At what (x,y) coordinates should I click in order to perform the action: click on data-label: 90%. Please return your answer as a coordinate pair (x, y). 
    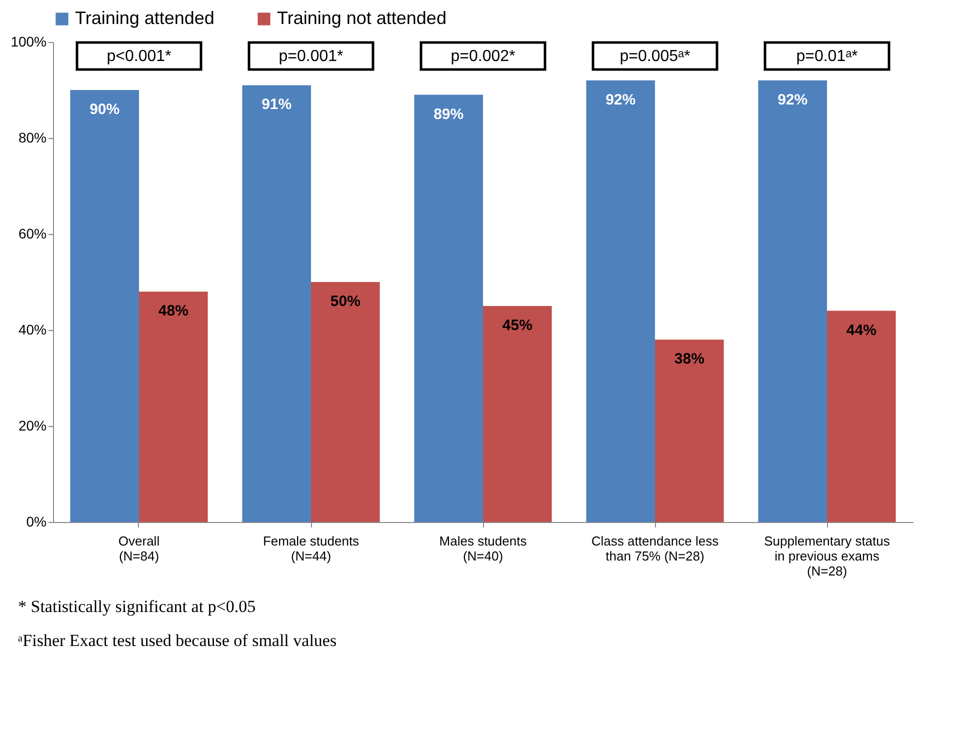
    Looking at the image, I should click on (105, 109).